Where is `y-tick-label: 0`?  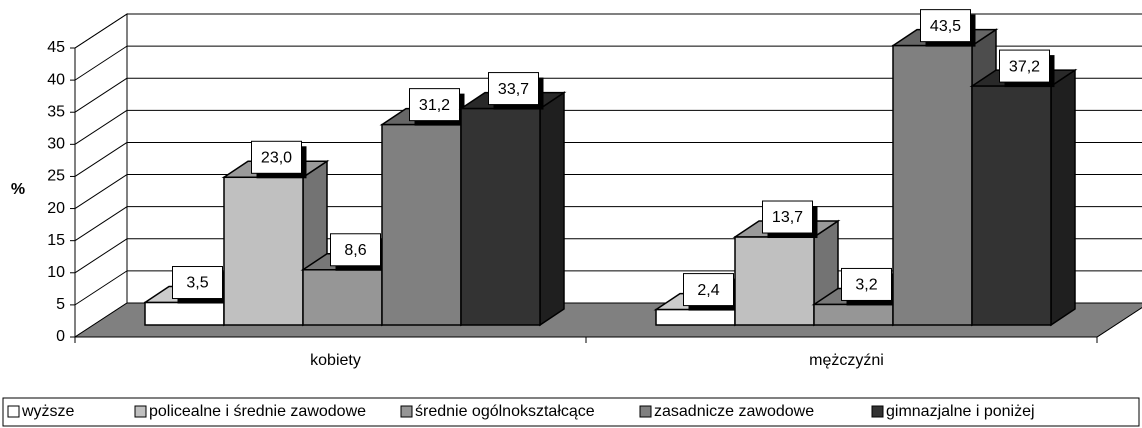
y-tick-label: 0 is located at coordinates (60, 336).